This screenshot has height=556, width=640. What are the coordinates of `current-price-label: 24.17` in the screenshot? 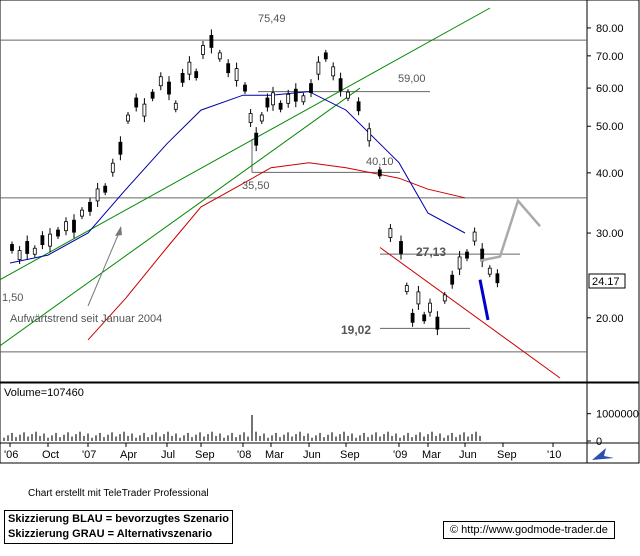 It's located at (606, 282).